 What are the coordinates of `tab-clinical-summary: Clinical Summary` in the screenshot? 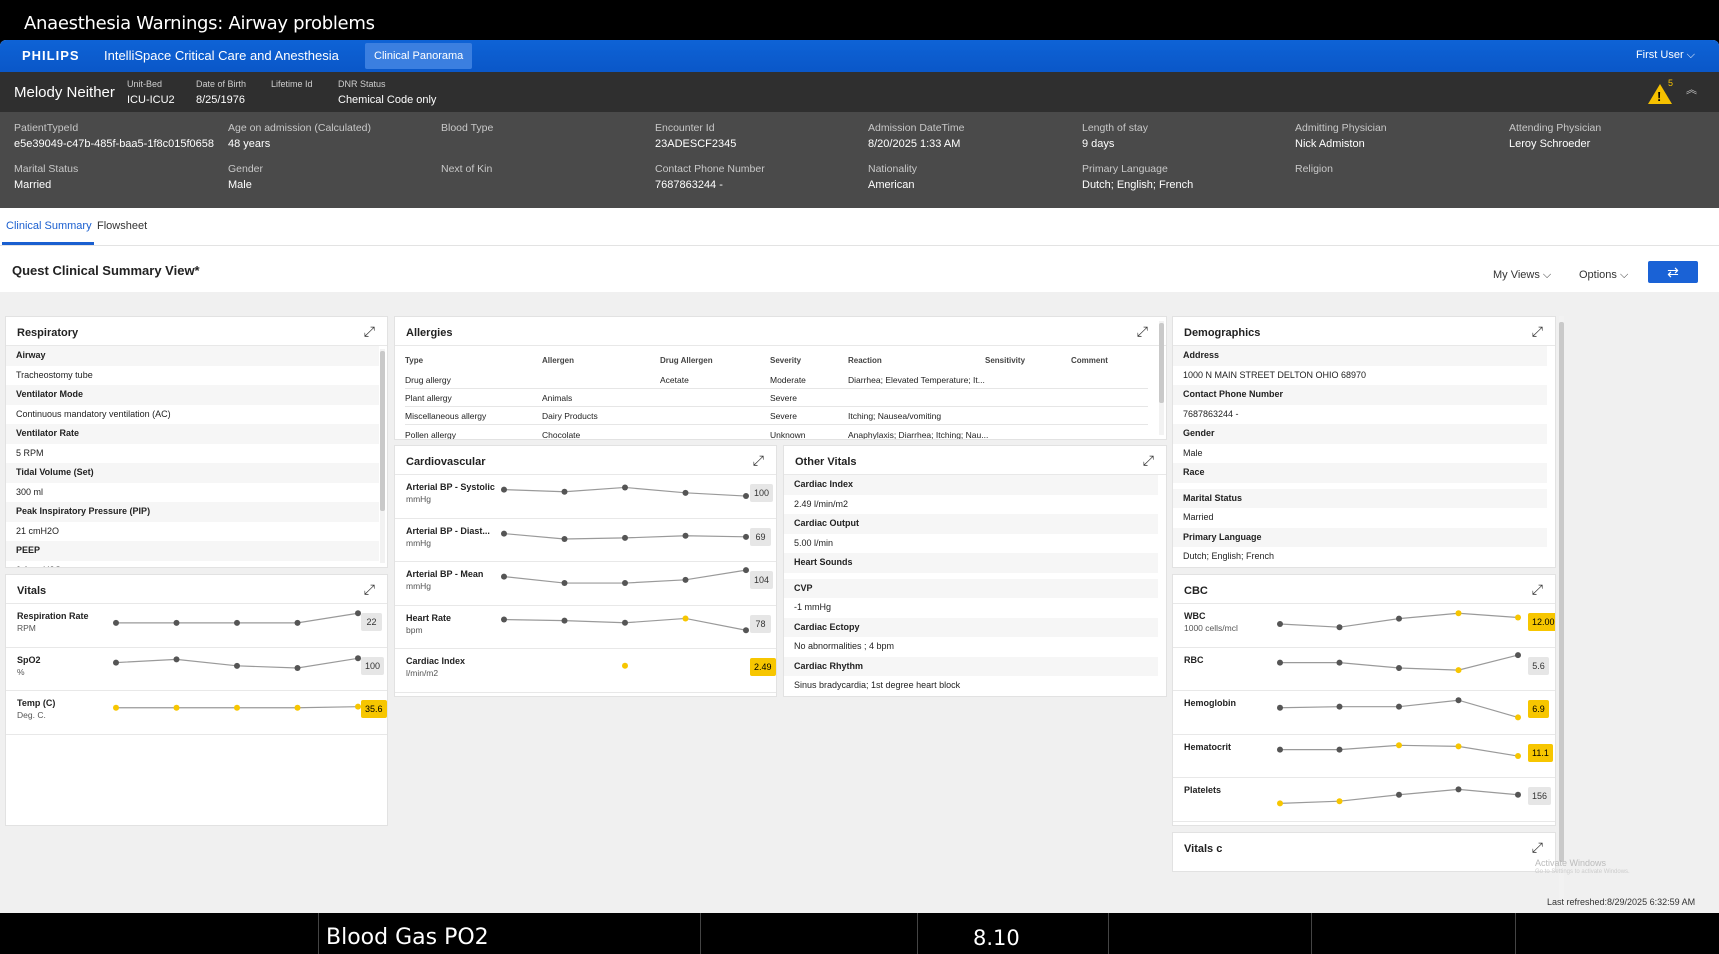 It's located at (49, 226).